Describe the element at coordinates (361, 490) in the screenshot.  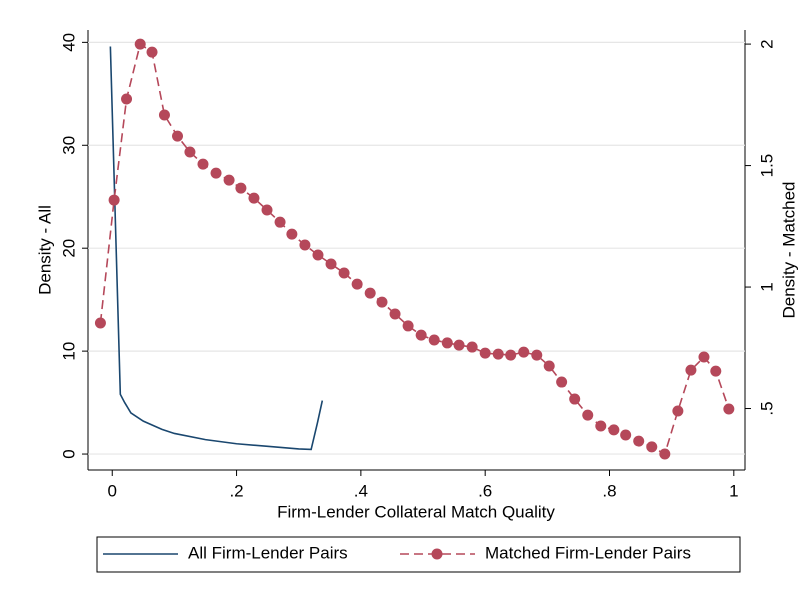
I see `x-tick-label: .4` at that location.